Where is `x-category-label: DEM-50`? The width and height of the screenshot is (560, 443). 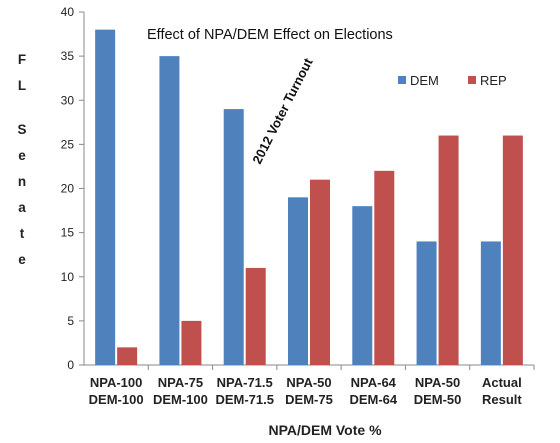
x-category-label: DEM-50 is located at coordinates (438, 399).